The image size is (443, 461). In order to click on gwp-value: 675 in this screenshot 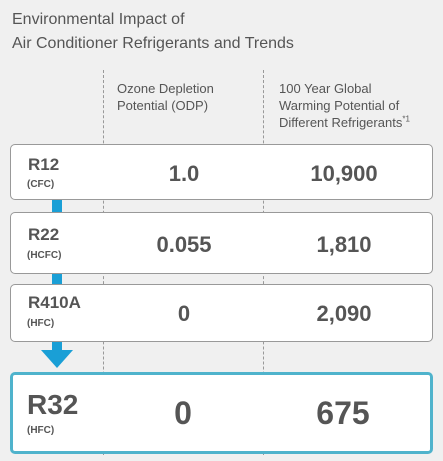, I will do `click(343, 413)`.